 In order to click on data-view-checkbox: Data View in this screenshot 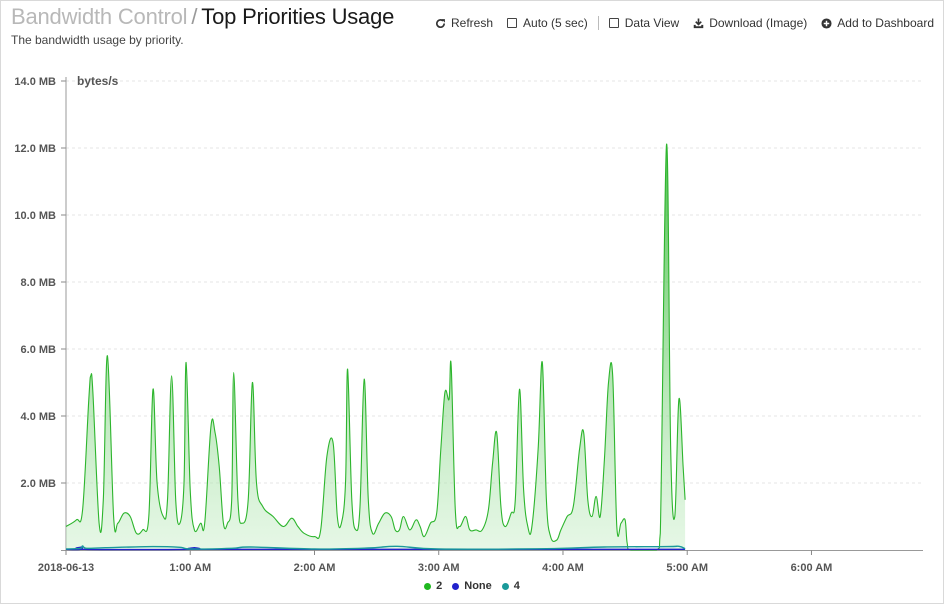, I will do `click(644, 23)`.